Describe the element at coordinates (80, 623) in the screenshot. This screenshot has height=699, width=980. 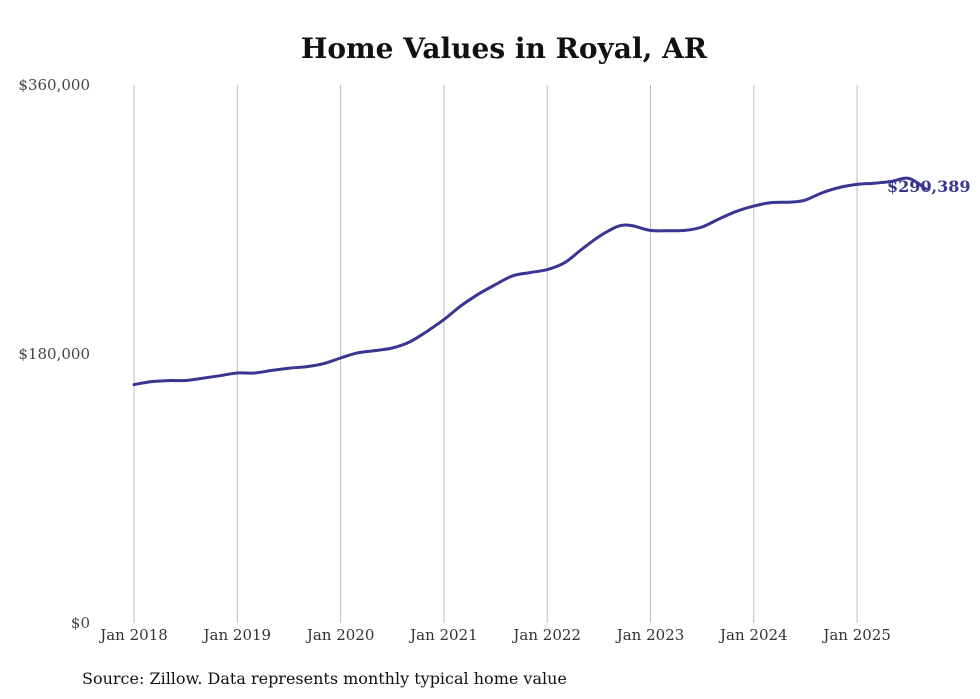
I see `y-tick-label: $0` at that location.